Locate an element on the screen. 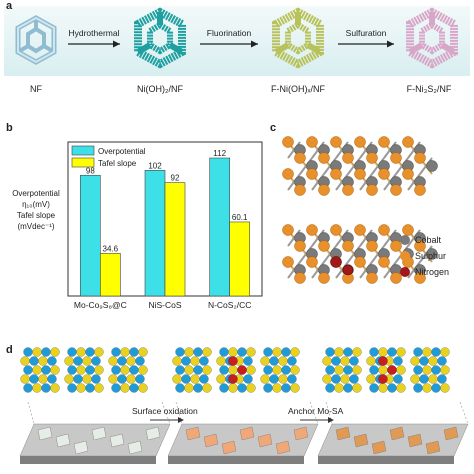 This screenshot has height=474, width=474. synthesis-scheme-graphic is located at coordinates (236, 38).